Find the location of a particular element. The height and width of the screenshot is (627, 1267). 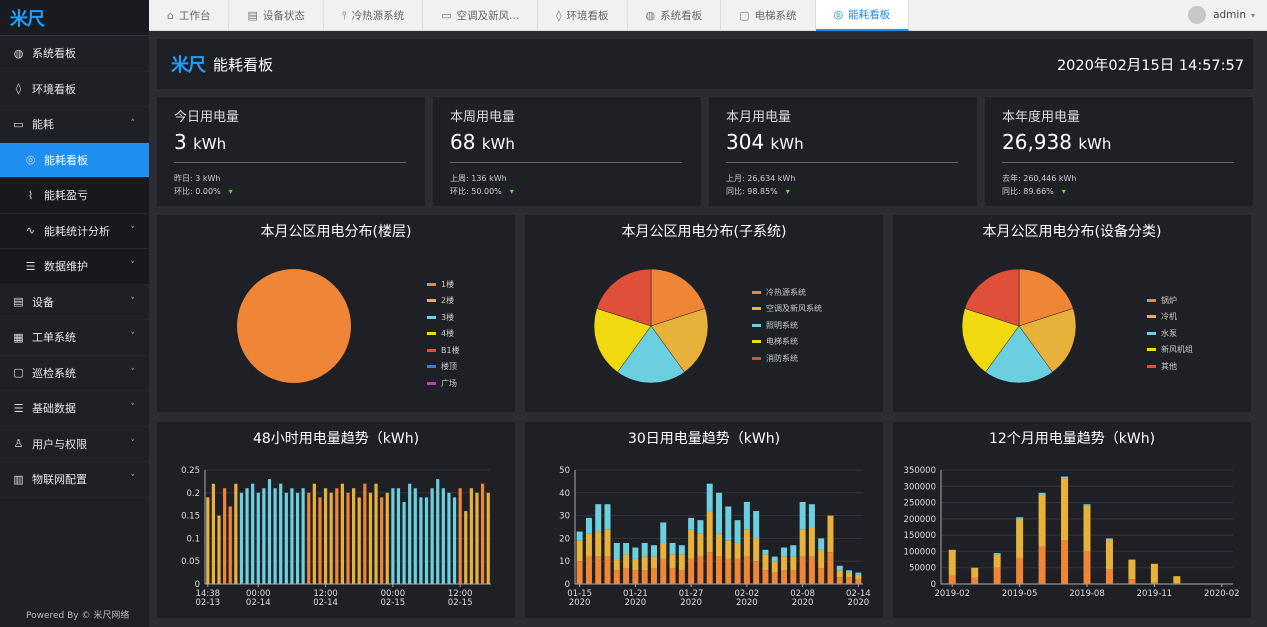

legend-item: B1楼 is located at coordinates (443, 350).